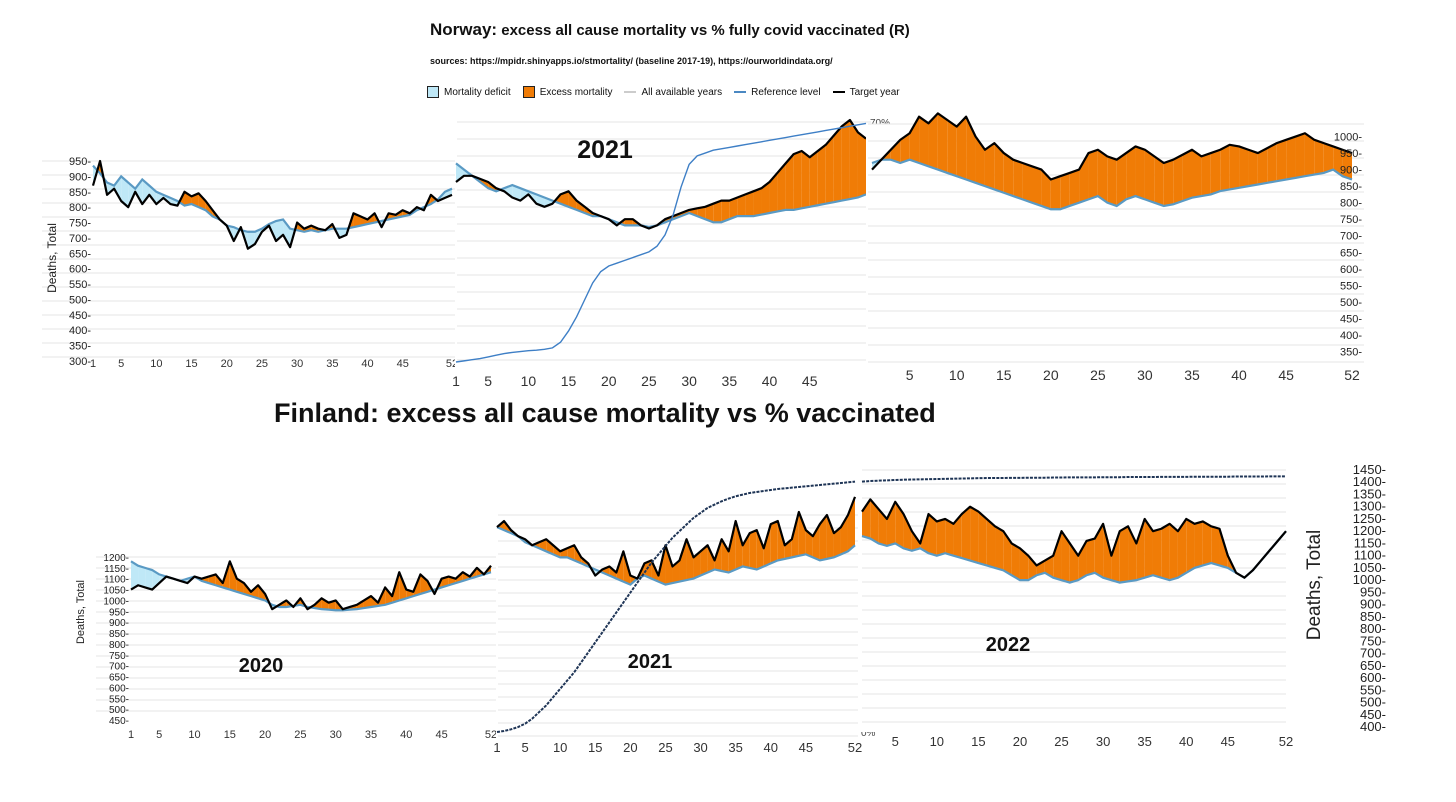 This screenshot has height=802, width=1456. What do you see at coordinates (1351, 270) in the screenshot?
I see `y-tick-label: 600-` at bounding box center [1351, 270].